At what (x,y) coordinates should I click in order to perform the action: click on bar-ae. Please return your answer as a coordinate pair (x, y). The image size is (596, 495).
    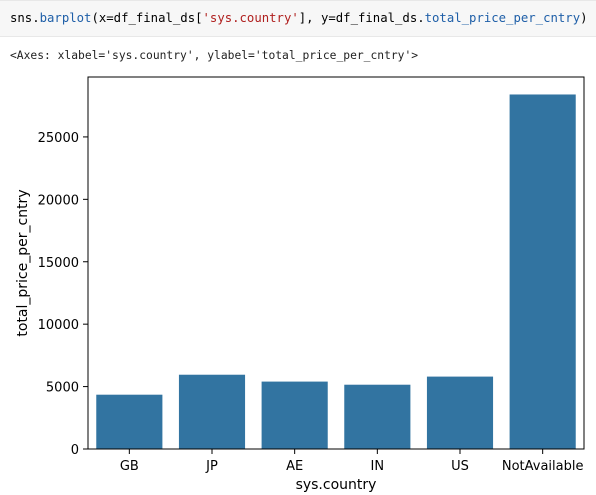
    Looking at the image, I should click on (294, 415).